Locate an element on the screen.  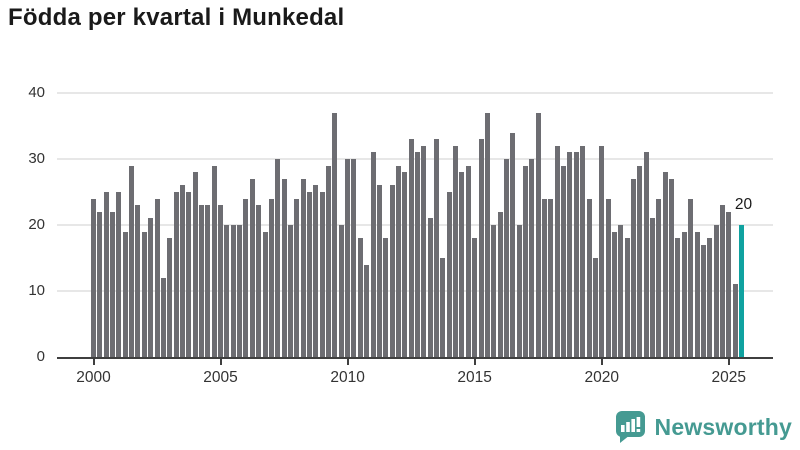
y-axis-tick-label: 0 is located at coordinates (40, 356).